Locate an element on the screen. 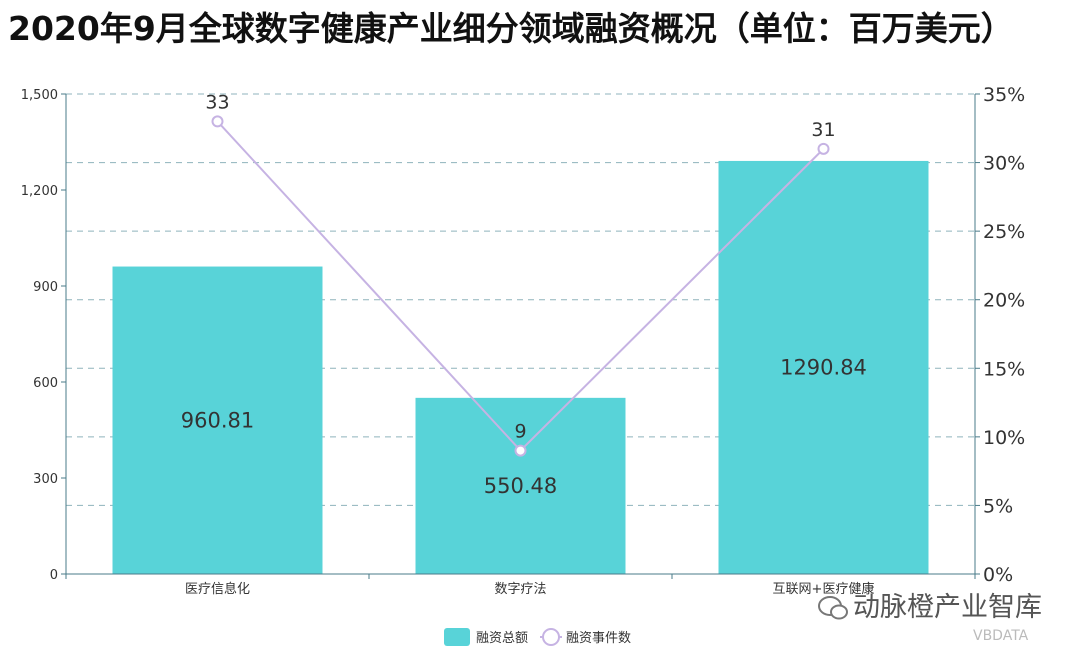  y-left-tick-label: 300 is located at coordinates (45, 479).